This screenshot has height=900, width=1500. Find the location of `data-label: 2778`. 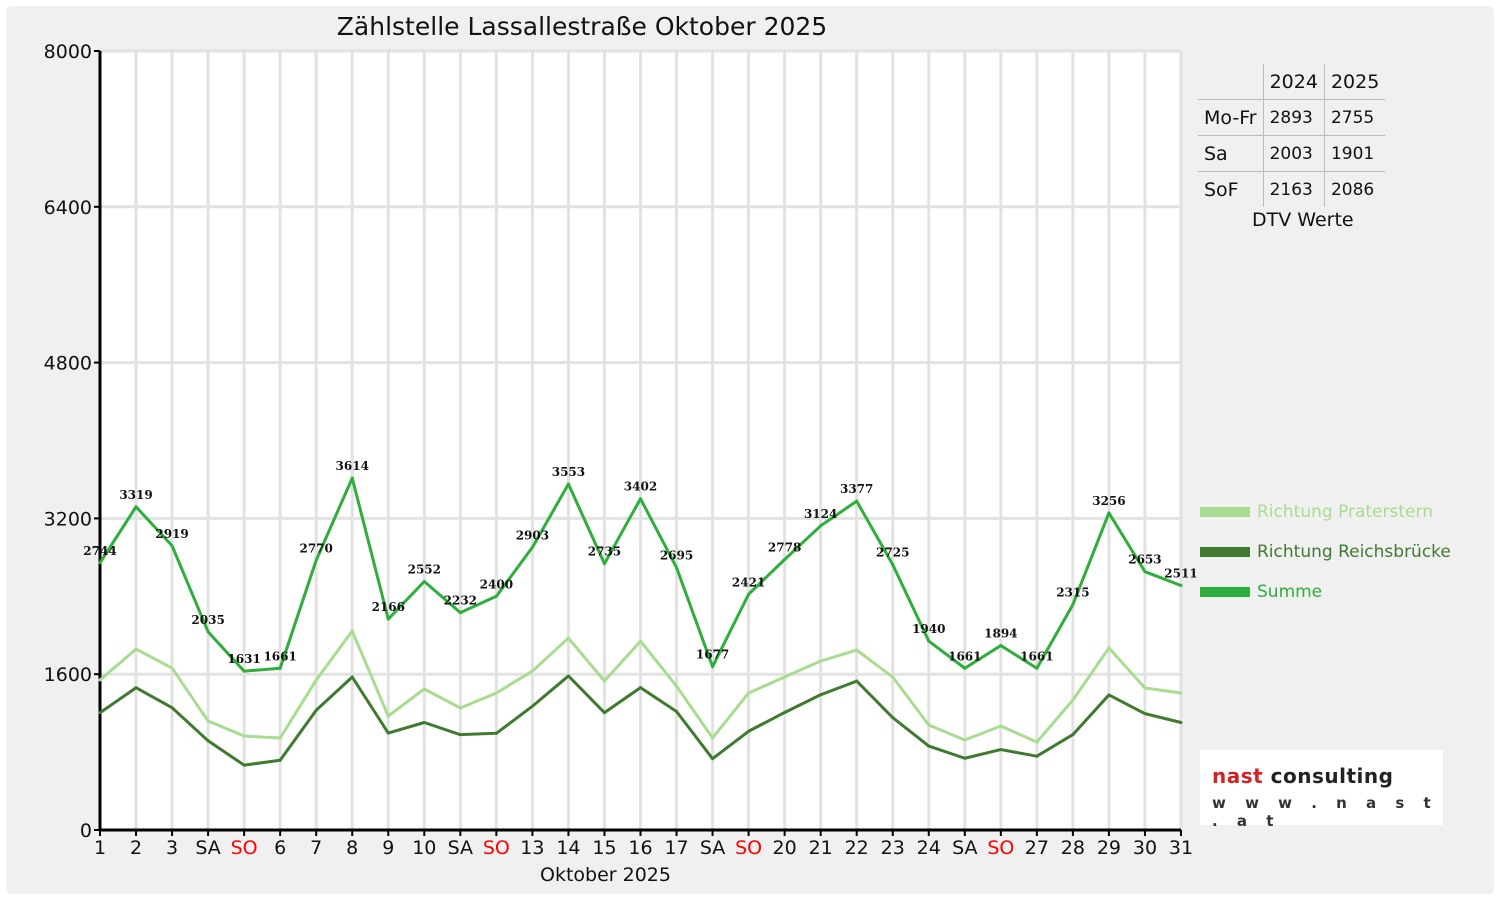

data-label: 2778 is located at coordinates (784, 547).